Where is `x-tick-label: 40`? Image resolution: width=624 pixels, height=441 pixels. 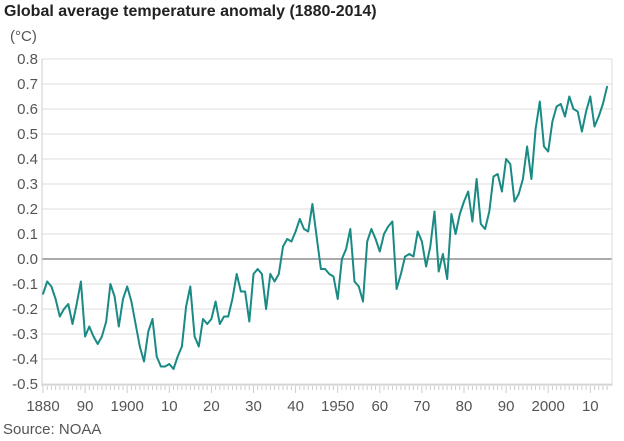 x-tick-label: 40 is located at coordinates (295, 406).